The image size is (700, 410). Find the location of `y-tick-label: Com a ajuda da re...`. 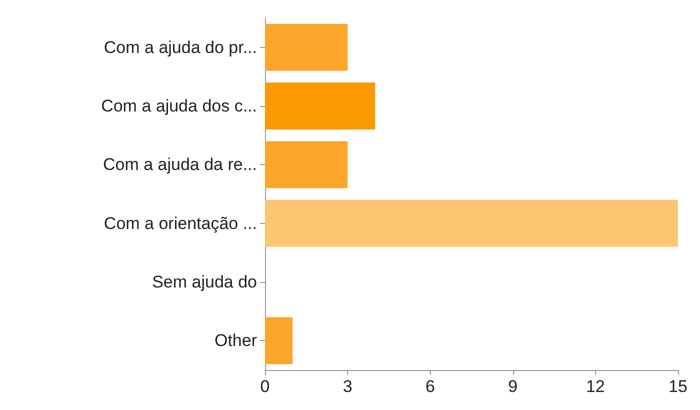

y-tick-label: Com a ajuda da re... is located at coordinates (179, 164).